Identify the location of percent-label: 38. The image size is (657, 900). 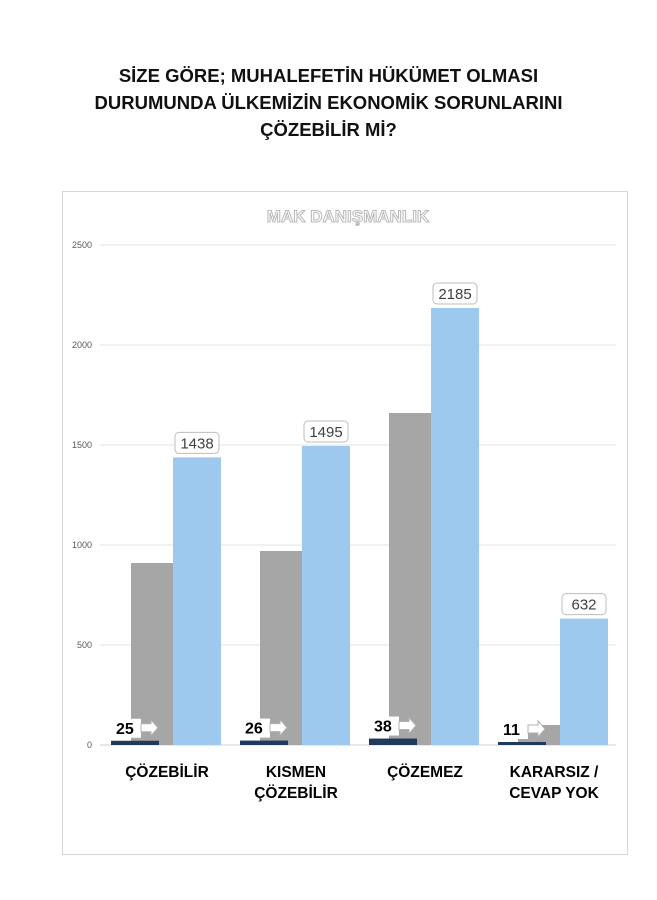
(383, 727).